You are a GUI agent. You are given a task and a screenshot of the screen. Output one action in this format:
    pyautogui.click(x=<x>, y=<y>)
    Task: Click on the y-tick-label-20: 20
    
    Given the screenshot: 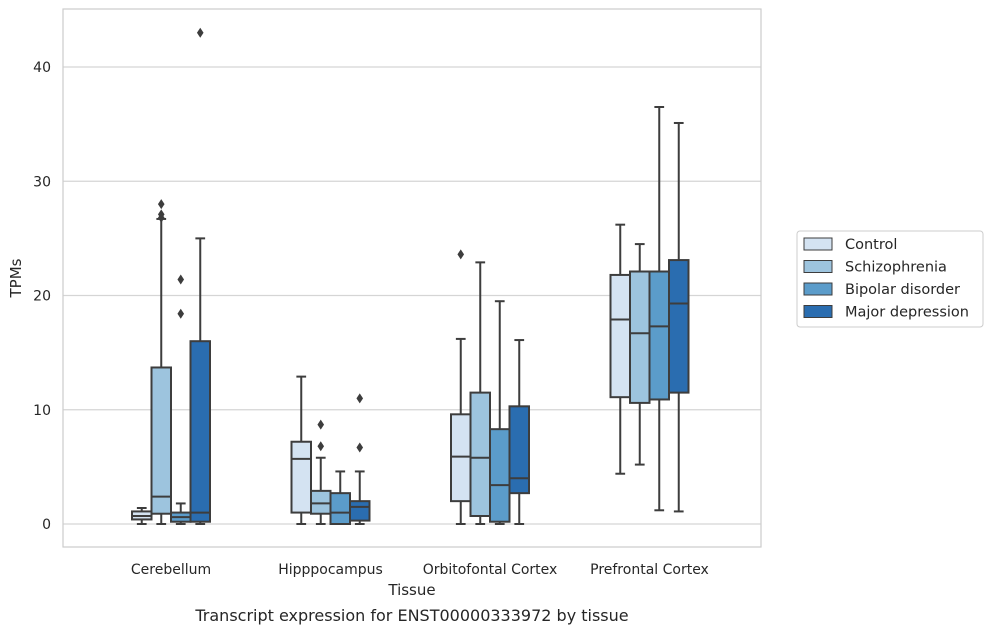 What is the action you would take?
    pyautogui.click(x=42, y=297)
    